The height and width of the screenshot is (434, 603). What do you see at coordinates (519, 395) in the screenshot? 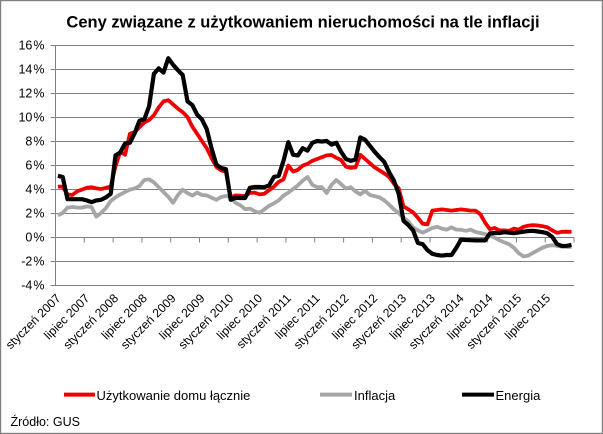
I see `svg-text: Energia` at bounding box center [519, 395].